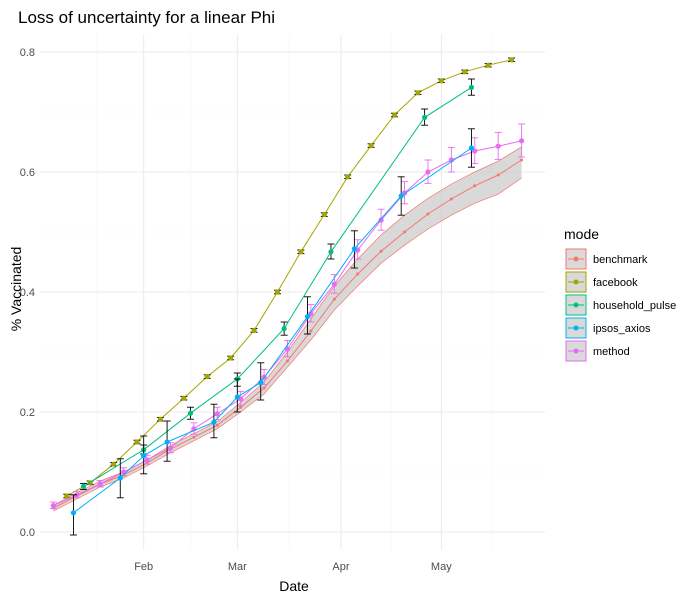 The width and height of the screenshot is (700, 600). I want to click on y-axis-title: % Vaccinated, so click(16, 289).